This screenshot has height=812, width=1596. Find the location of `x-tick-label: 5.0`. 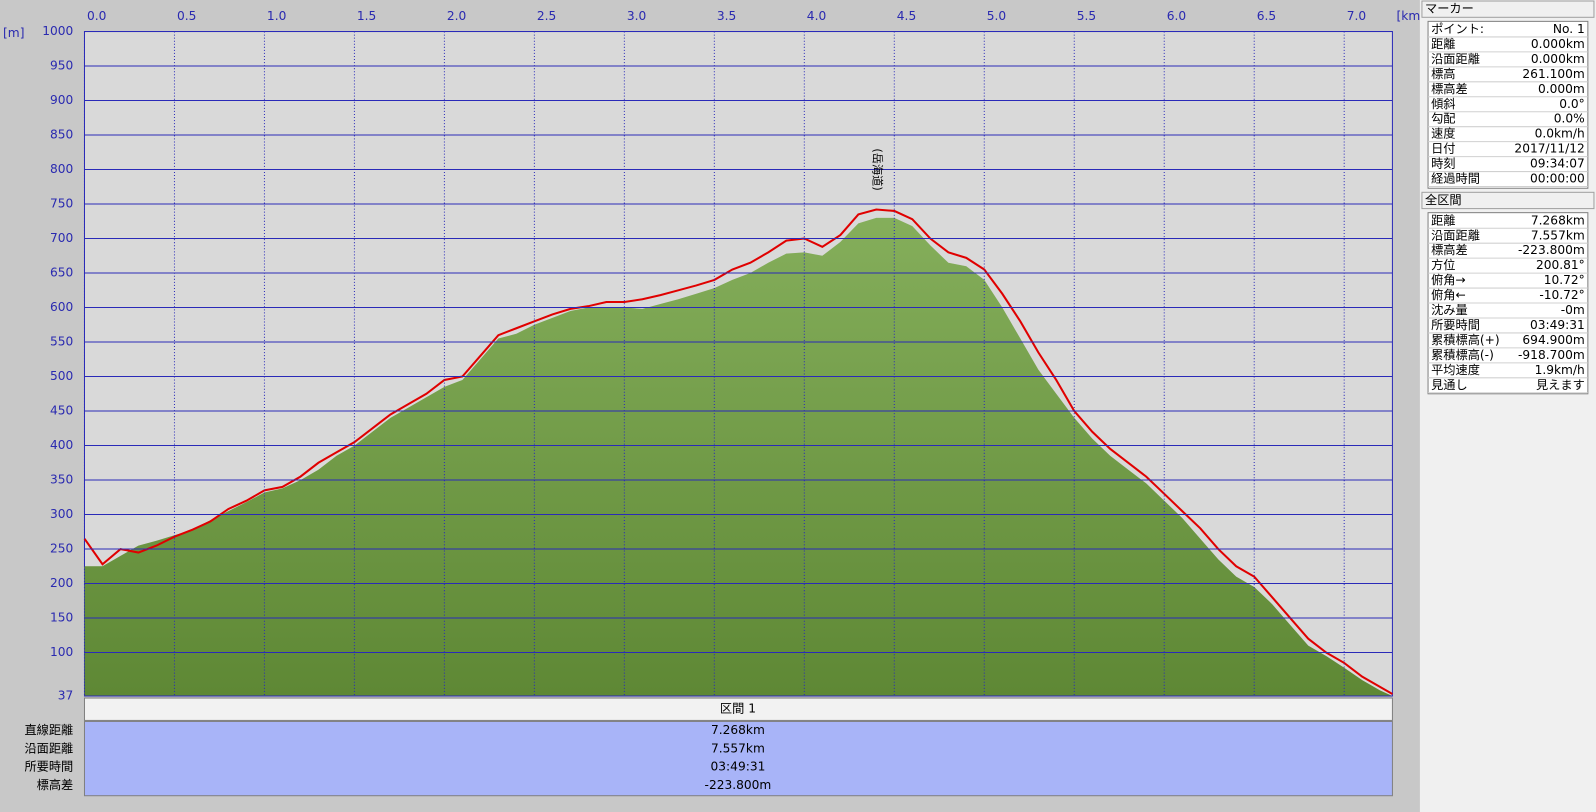

x-tick-label: 5.0 is located at coordinates (996, 16).